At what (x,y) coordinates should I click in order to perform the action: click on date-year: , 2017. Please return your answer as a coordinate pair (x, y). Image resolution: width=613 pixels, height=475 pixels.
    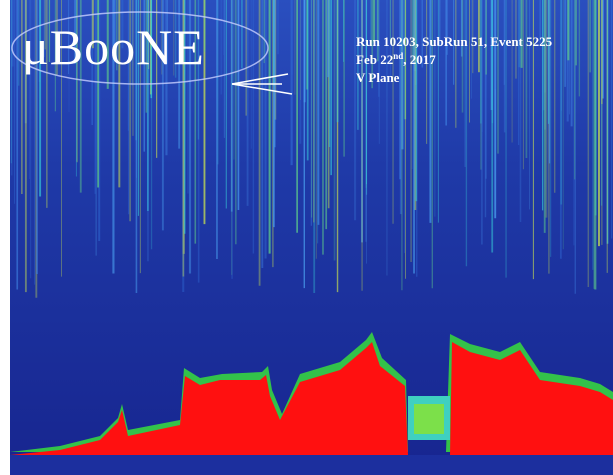
    Looking at the image, I should click on (419, 59).